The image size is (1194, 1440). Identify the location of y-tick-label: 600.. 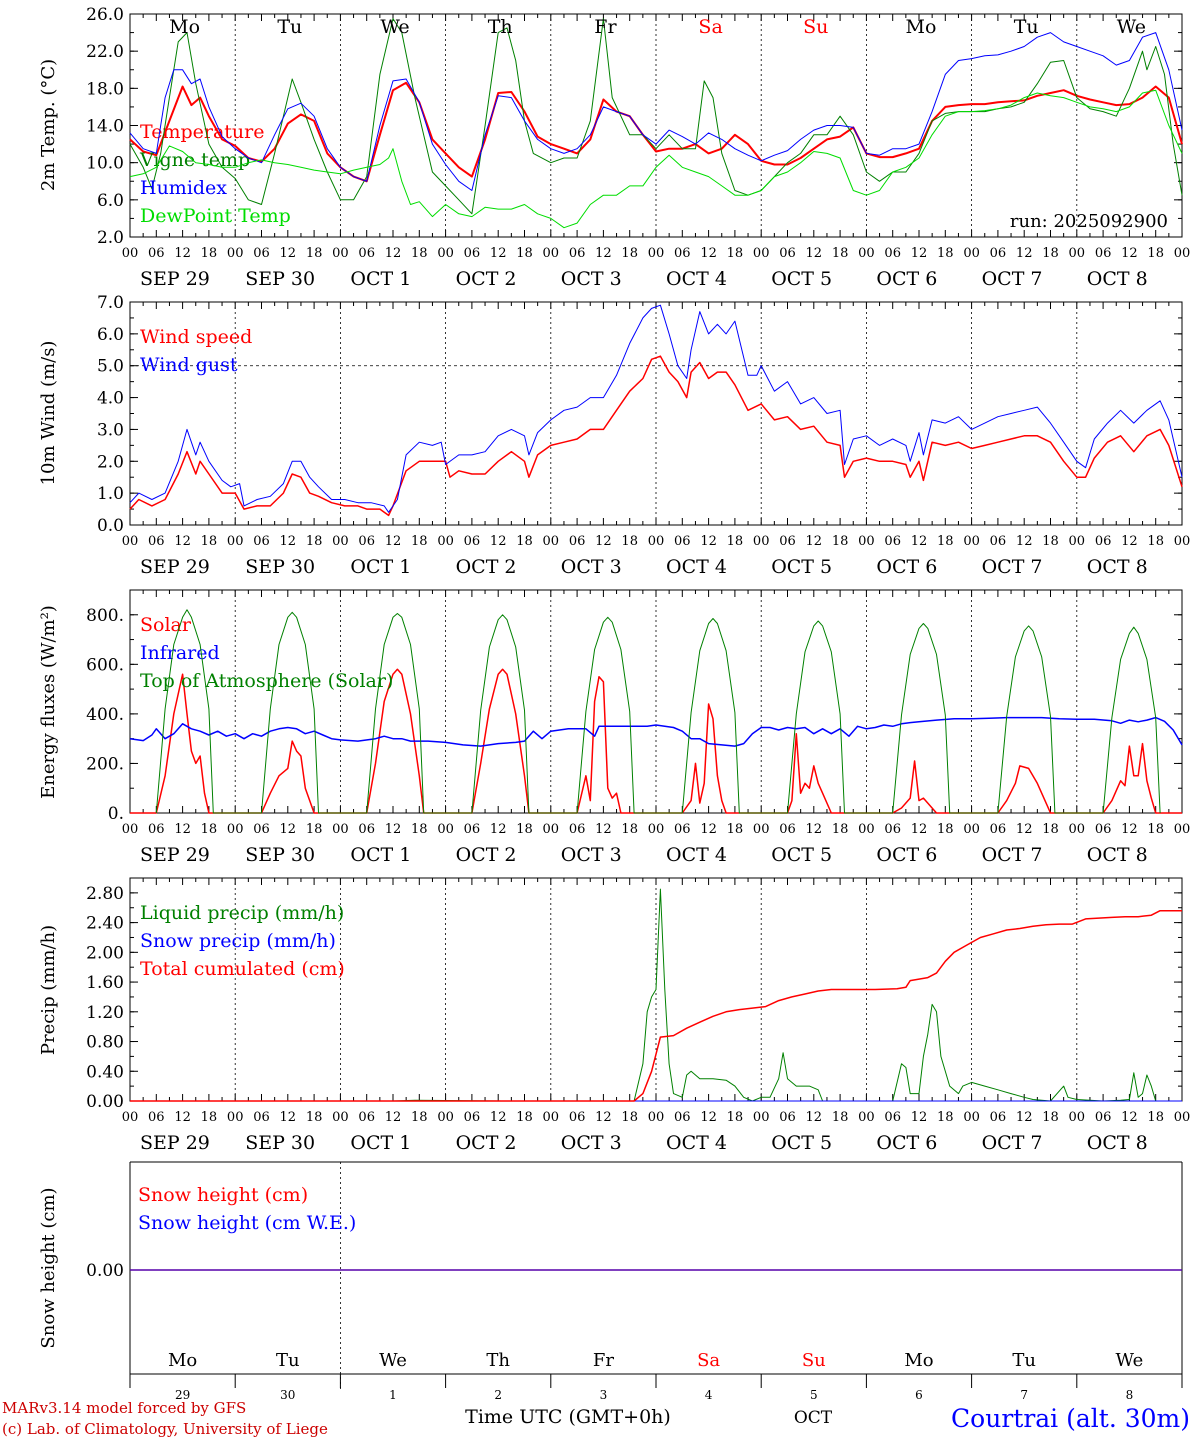
(105, 665).